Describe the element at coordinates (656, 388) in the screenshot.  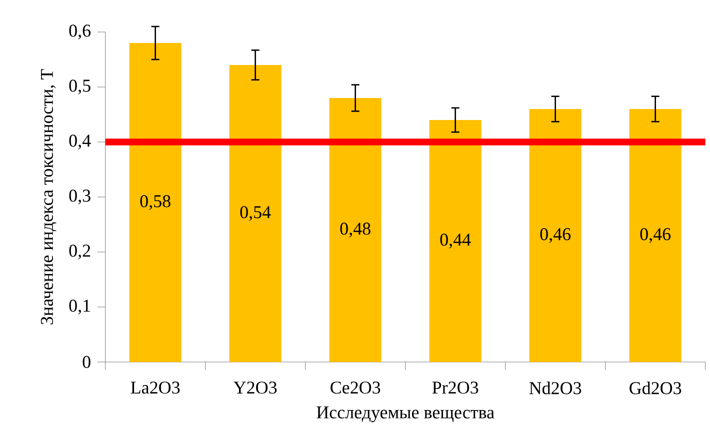
I see `x-tick-label: Gd2O3` at that location.